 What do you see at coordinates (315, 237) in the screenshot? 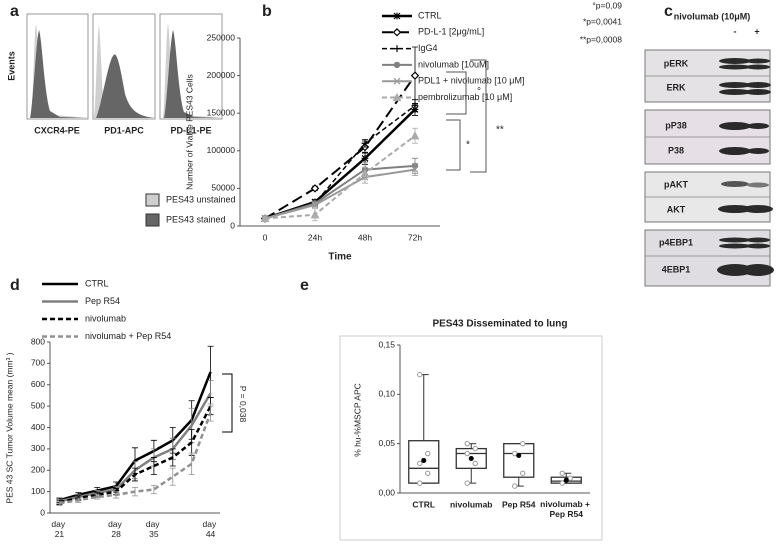
I see `x-tick-label: 24h` at bounding box center [315, 237].